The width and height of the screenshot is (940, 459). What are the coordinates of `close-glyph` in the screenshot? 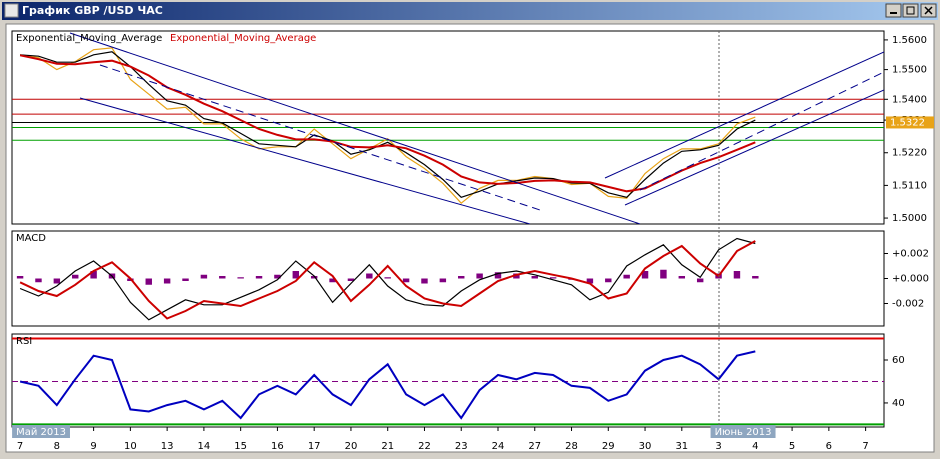 It's located at (928, 10).